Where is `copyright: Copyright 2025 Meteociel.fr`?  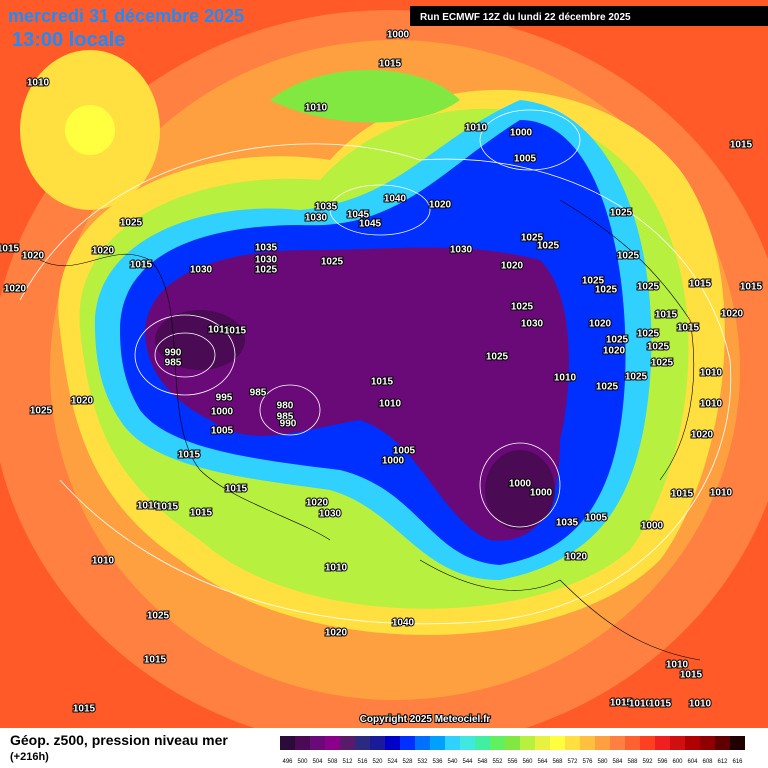
copyright: Copyright 2025 Meteociel.fr is located at coordinates (425, 719).